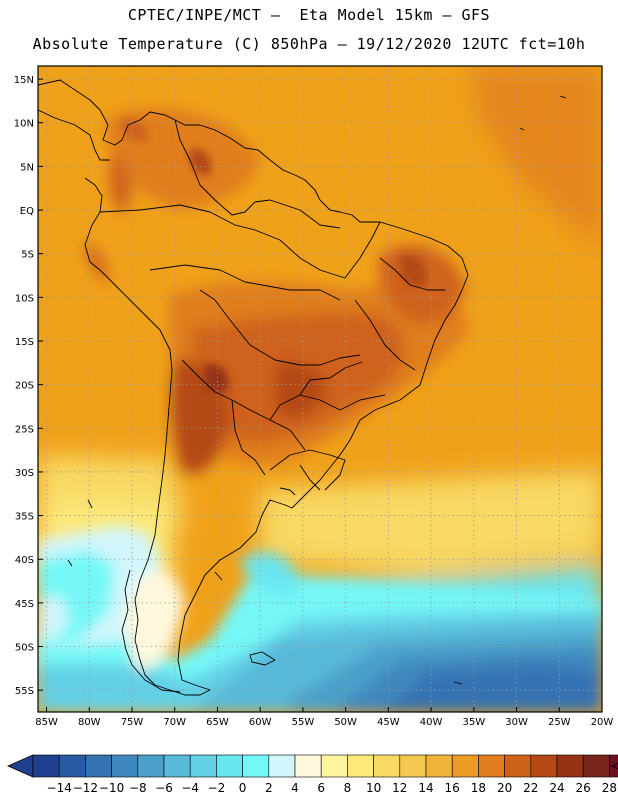  Describe the element at coordinates (174, 722) in the screenshot. I see `lon-label: 70W` at that location.